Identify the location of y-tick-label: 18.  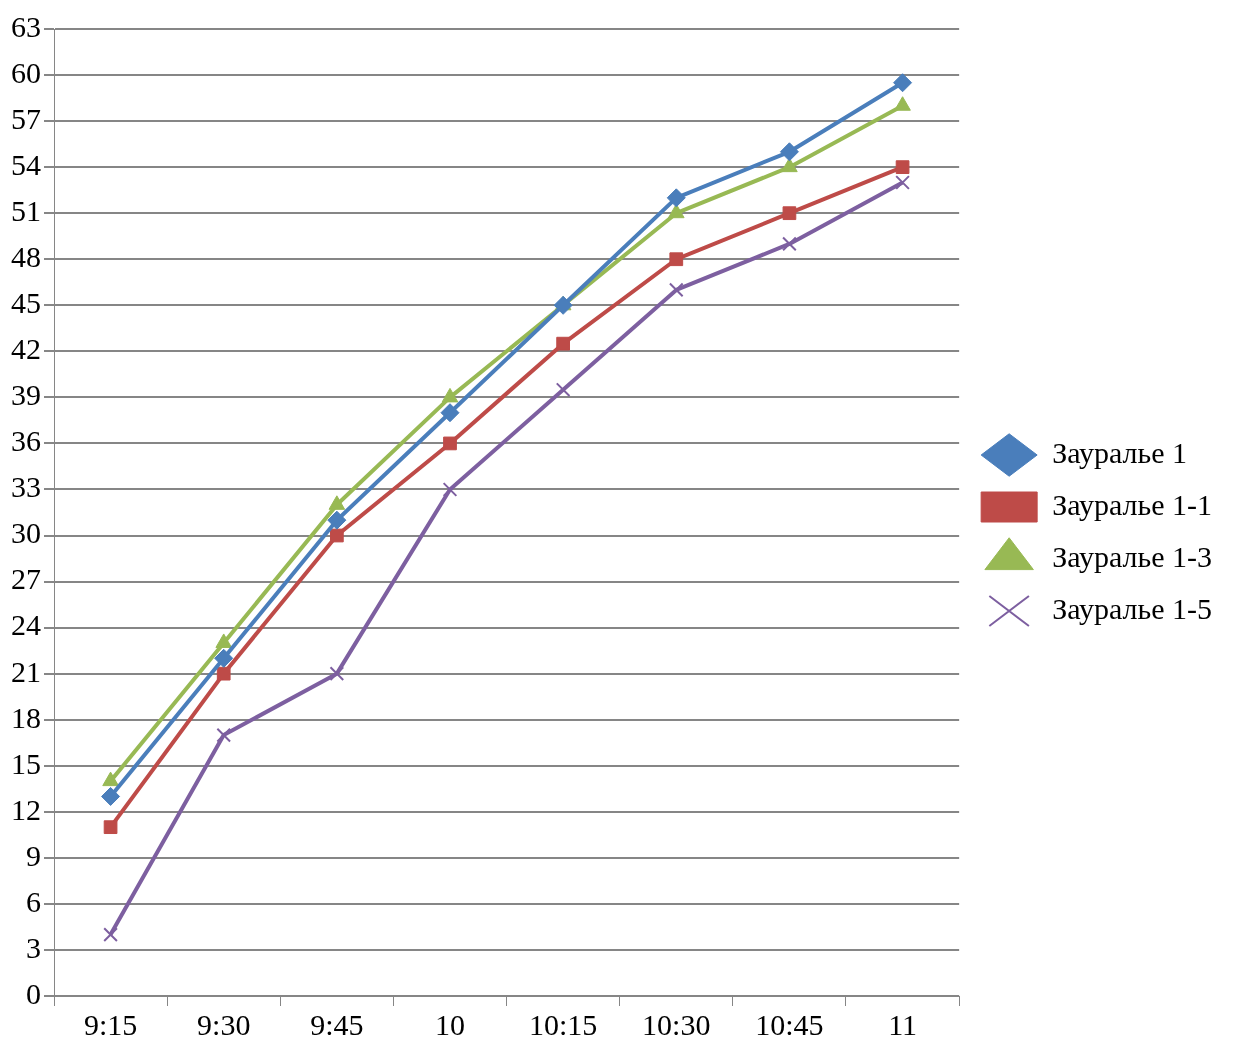
(26, 717).